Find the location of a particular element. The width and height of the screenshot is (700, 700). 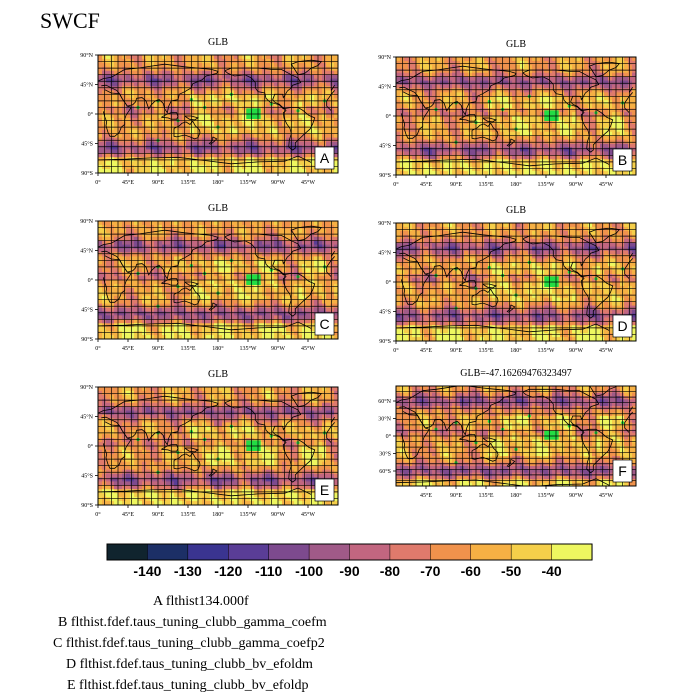

colorbar-label: -100 is located at coordinates (309, 571).